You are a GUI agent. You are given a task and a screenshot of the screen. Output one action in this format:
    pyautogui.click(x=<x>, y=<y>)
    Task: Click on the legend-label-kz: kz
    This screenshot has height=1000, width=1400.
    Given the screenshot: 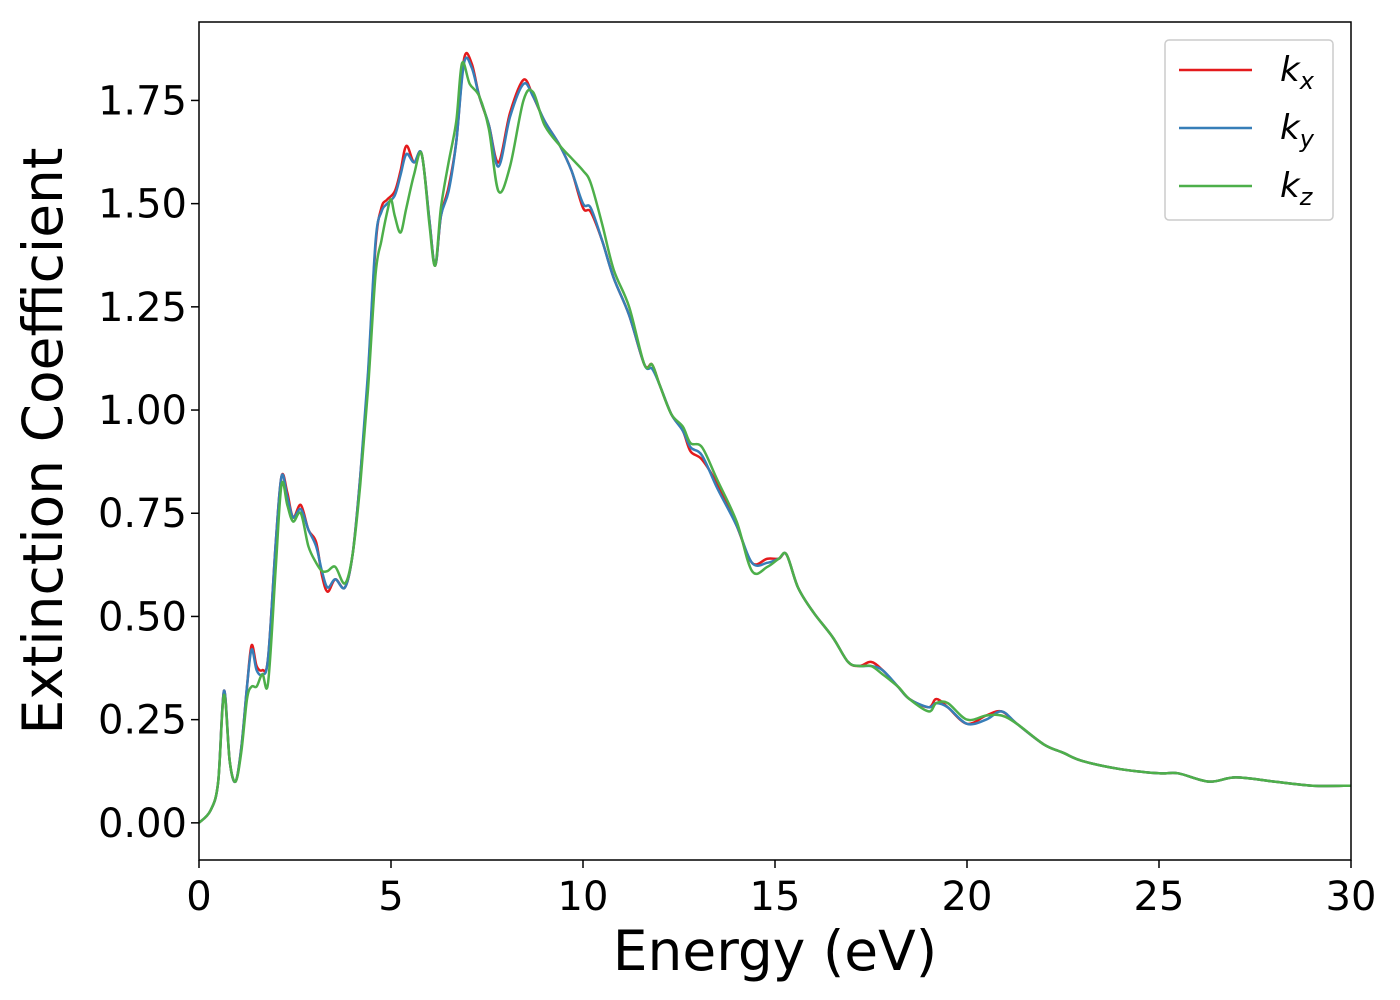 What is the action you would take?
    pyautogui.click(x=1297, y=188)
    